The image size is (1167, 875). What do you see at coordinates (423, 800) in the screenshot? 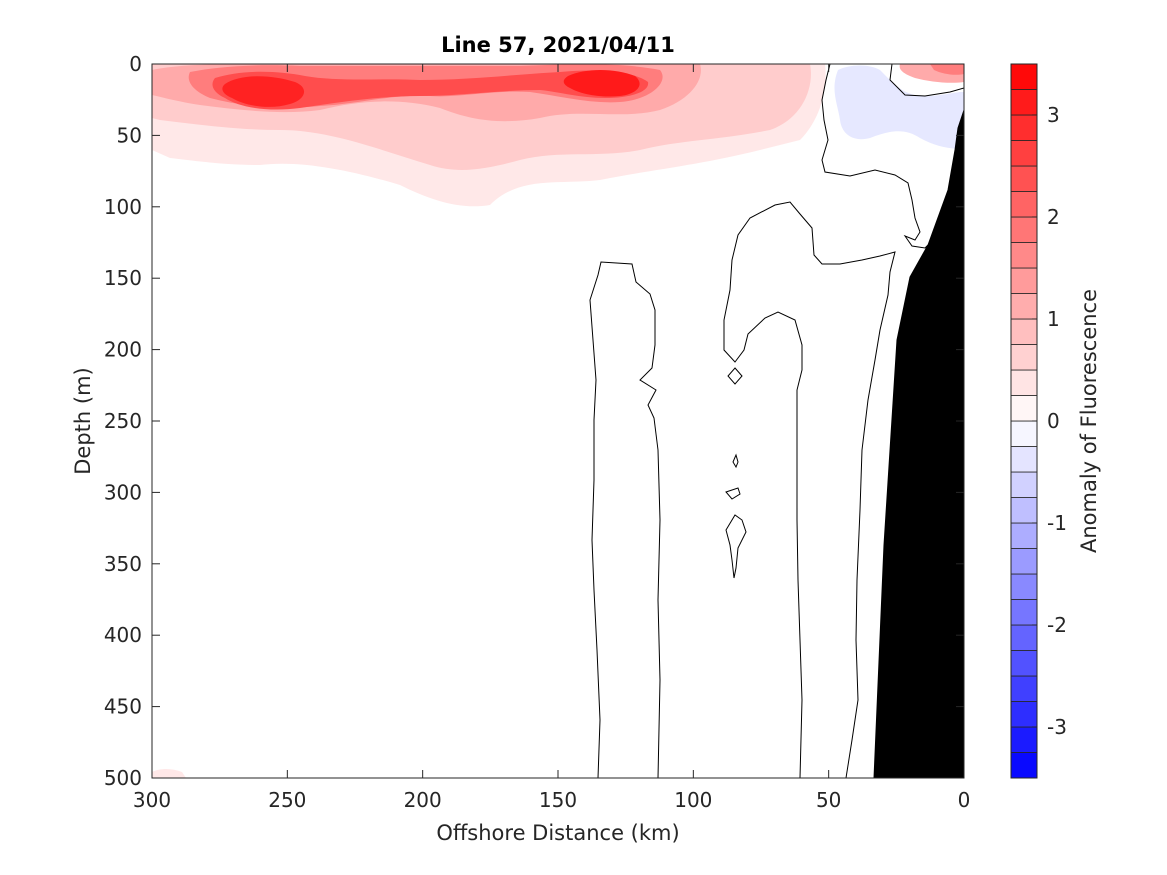
I see `x-tick-label: 200` at bounding box center [423, 800].